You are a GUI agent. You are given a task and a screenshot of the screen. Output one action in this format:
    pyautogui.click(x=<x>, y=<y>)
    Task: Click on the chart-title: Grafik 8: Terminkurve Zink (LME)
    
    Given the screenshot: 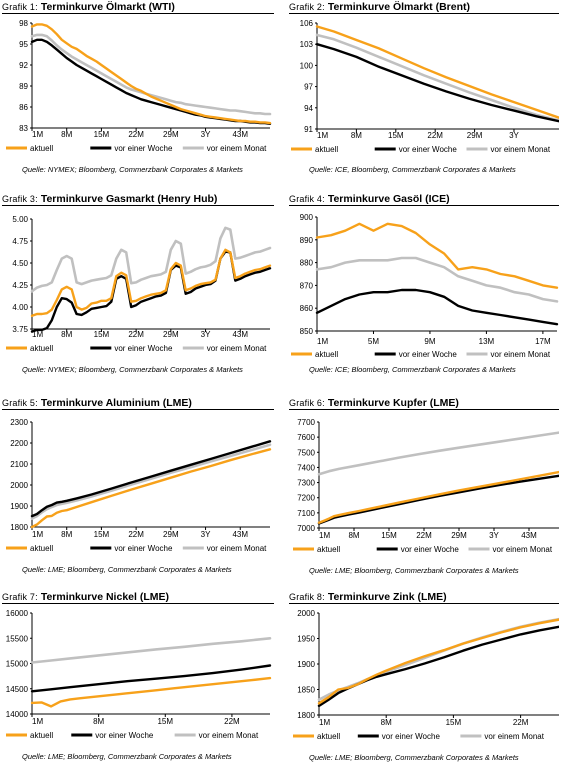 What is the action you would take?
    pyautogui.click(x=368, y=597)
    